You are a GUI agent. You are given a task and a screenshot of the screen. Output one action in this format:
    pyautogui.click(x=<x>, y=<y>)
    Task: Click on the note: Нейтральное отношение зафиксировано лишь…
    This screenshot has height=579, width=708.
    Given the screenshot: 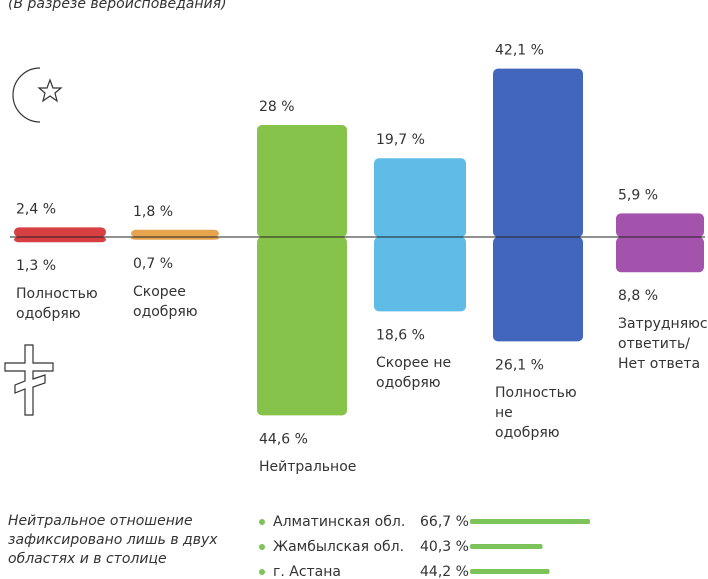 What is the action you would take?
    pyautogui.click(x=113, y=540)
    